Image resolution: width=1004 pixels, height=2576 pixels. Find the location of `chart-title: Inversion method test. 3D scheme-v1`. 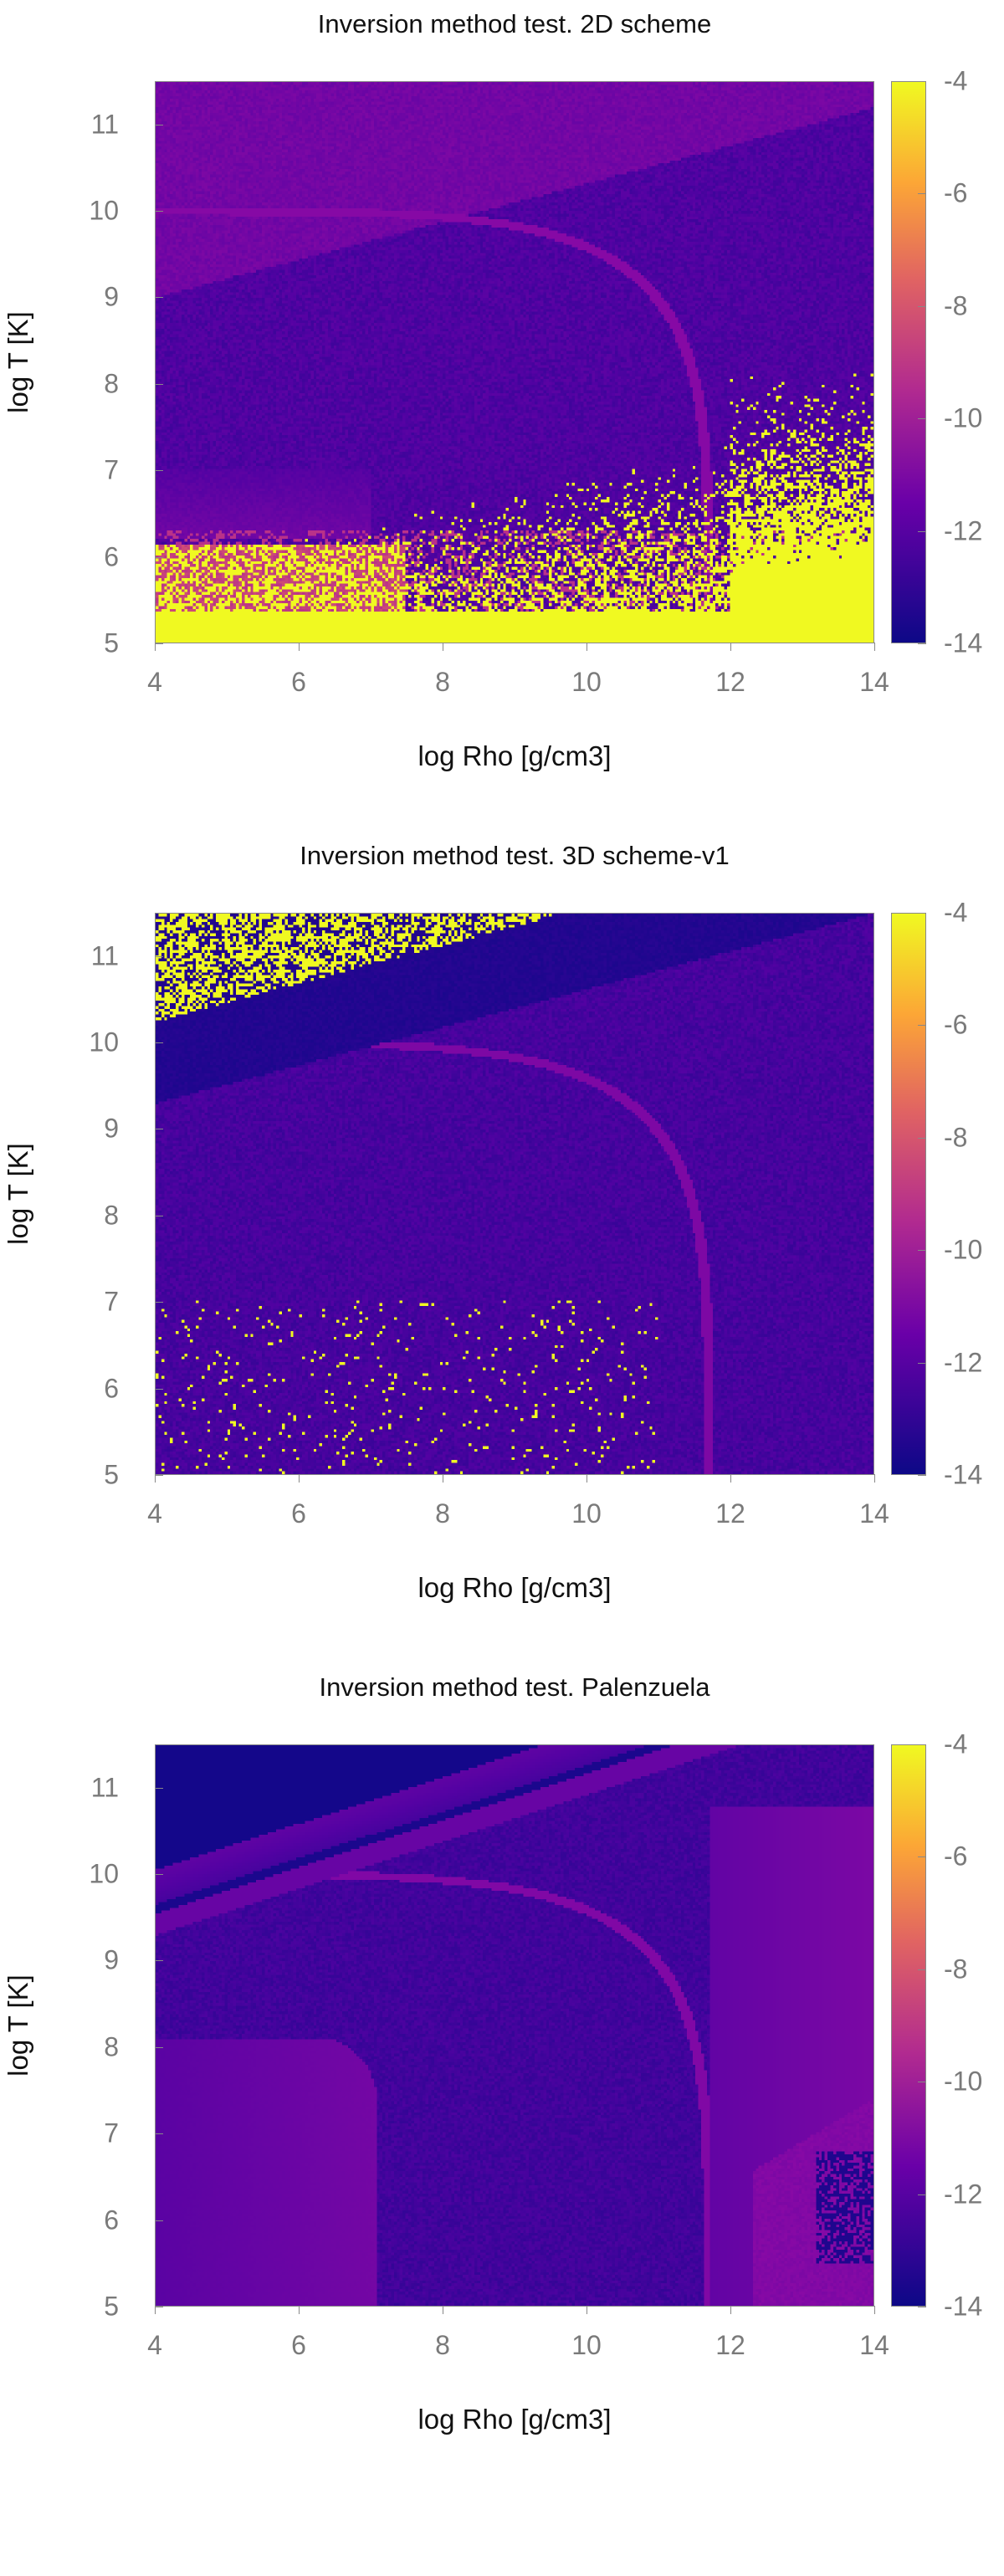

chart-title: Inversion method test. 3D scheme-v1 is located at coordinates (515, 856).